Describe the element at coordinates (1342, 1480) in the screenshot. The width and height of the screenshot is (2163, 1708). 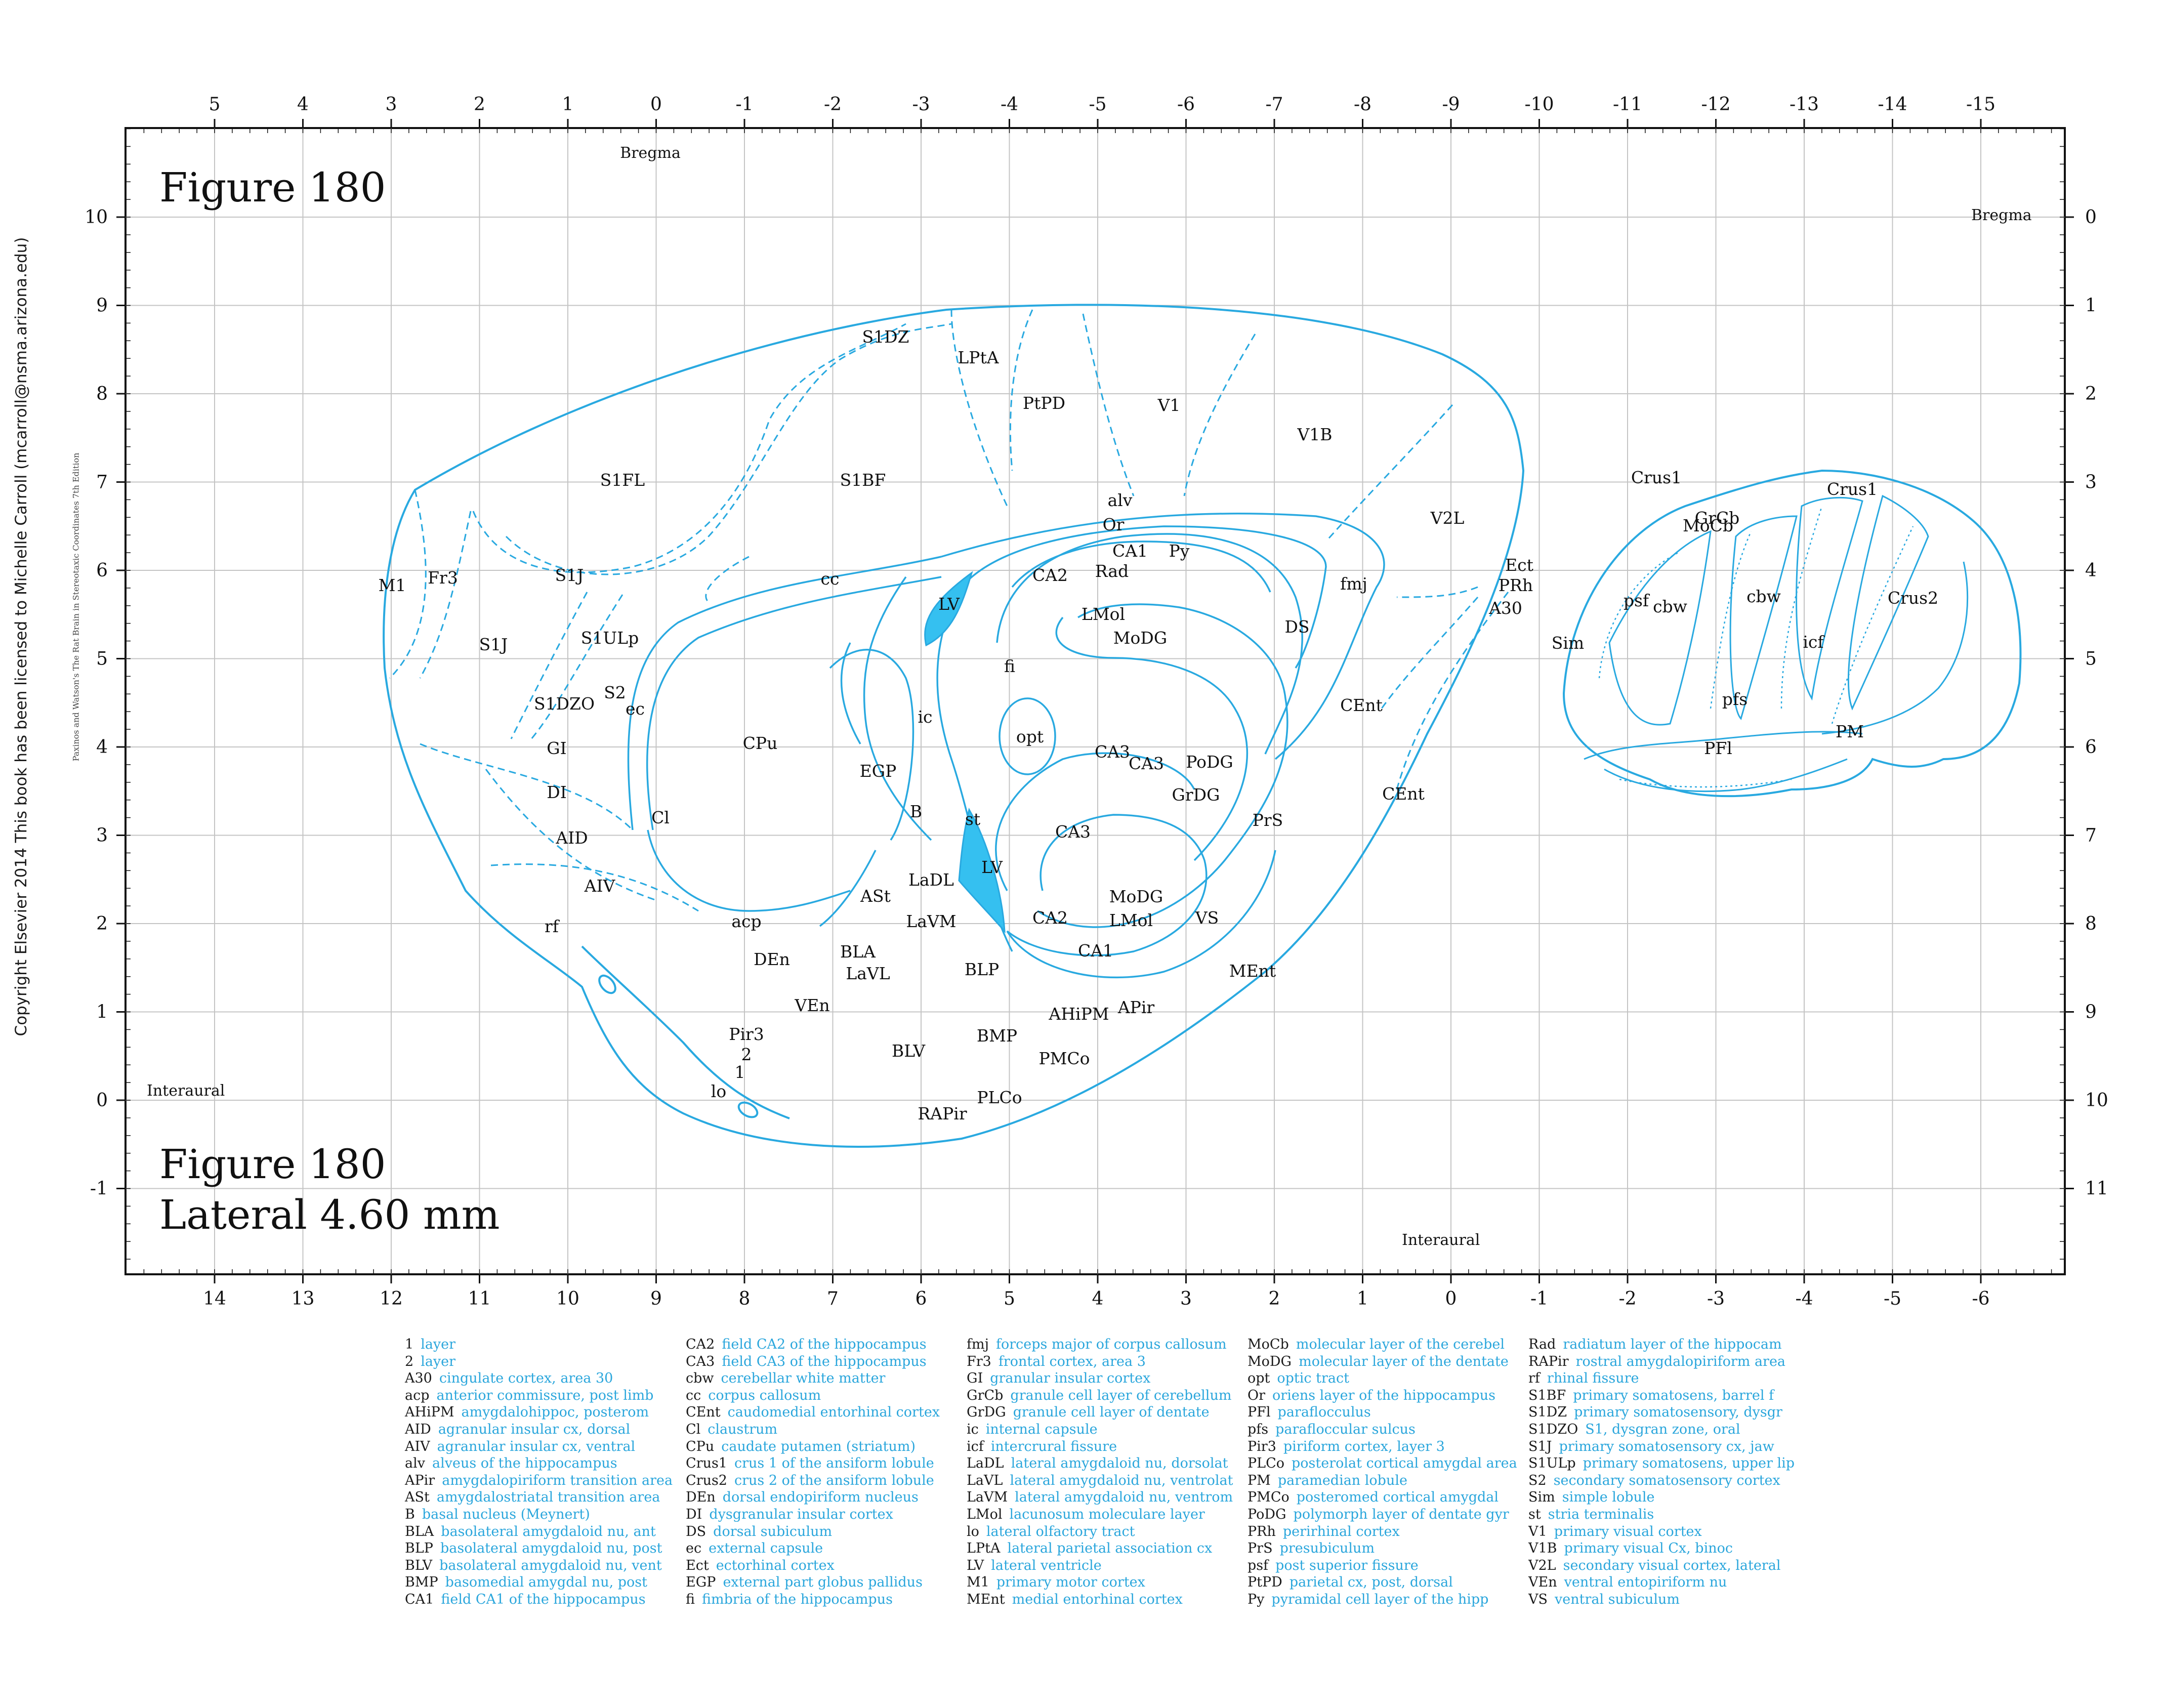
I see `legend-description: paramedian lobule` at that location.